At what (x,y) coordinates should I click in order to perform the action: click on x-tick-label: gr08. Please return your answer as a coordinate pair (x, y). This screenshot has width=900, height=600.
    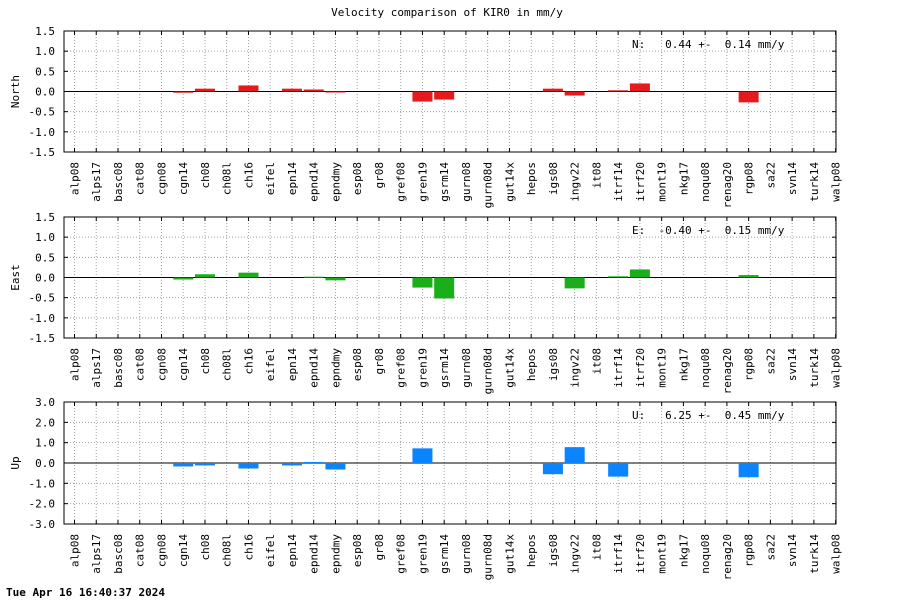
    Looking at the image, I should click on (379, 361).